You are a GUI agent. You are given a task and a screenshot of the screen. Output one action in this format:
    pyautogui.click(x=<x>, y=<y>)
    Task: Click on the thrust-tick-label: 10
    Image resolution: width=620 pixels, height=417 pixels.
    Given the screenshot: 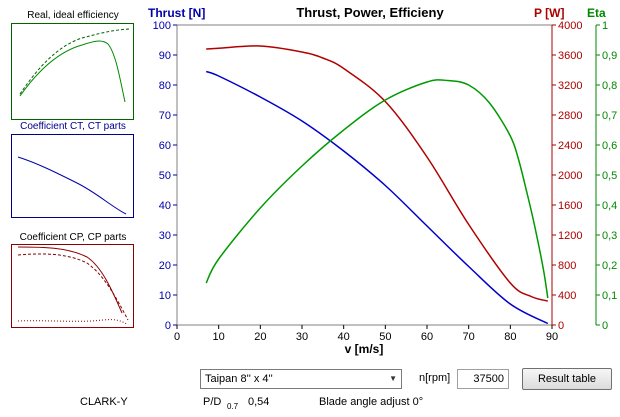 What is the action you would take?
    pyautogui.click(x=165, y=296)
    